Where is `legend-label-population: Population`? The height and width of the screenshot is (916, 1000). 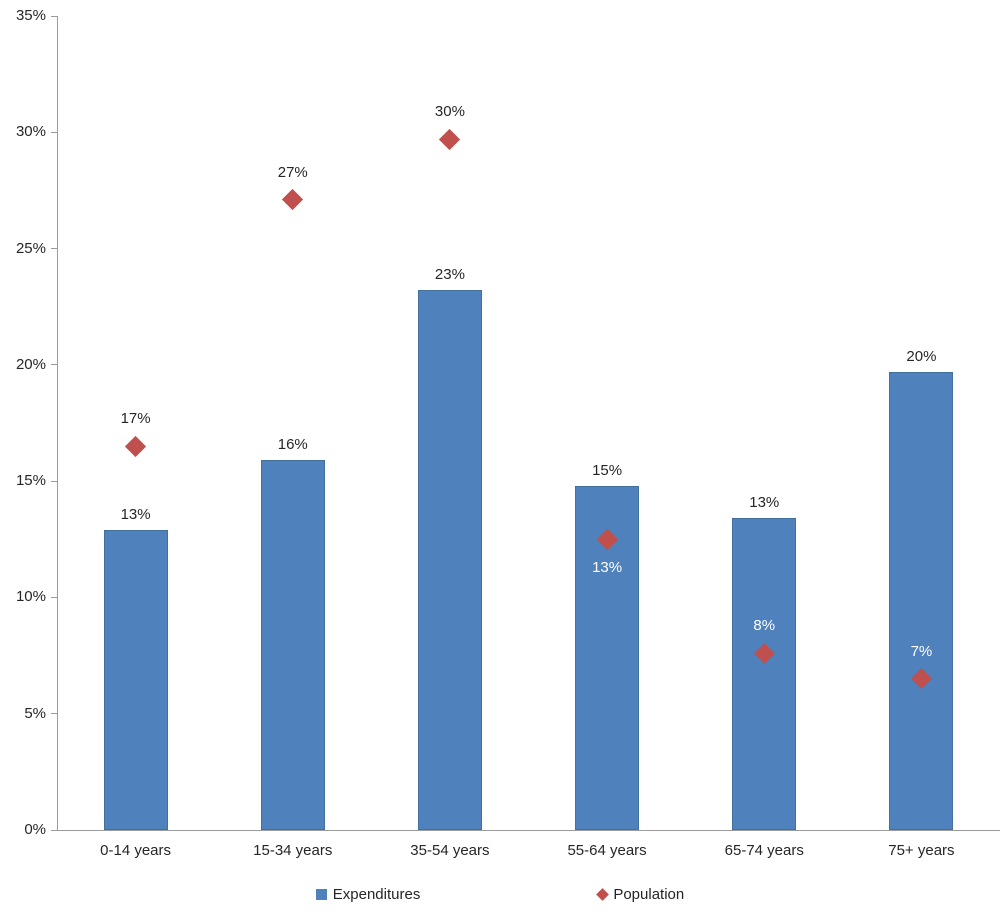 legend-label-population: Population is located at coordinates (649, 894).